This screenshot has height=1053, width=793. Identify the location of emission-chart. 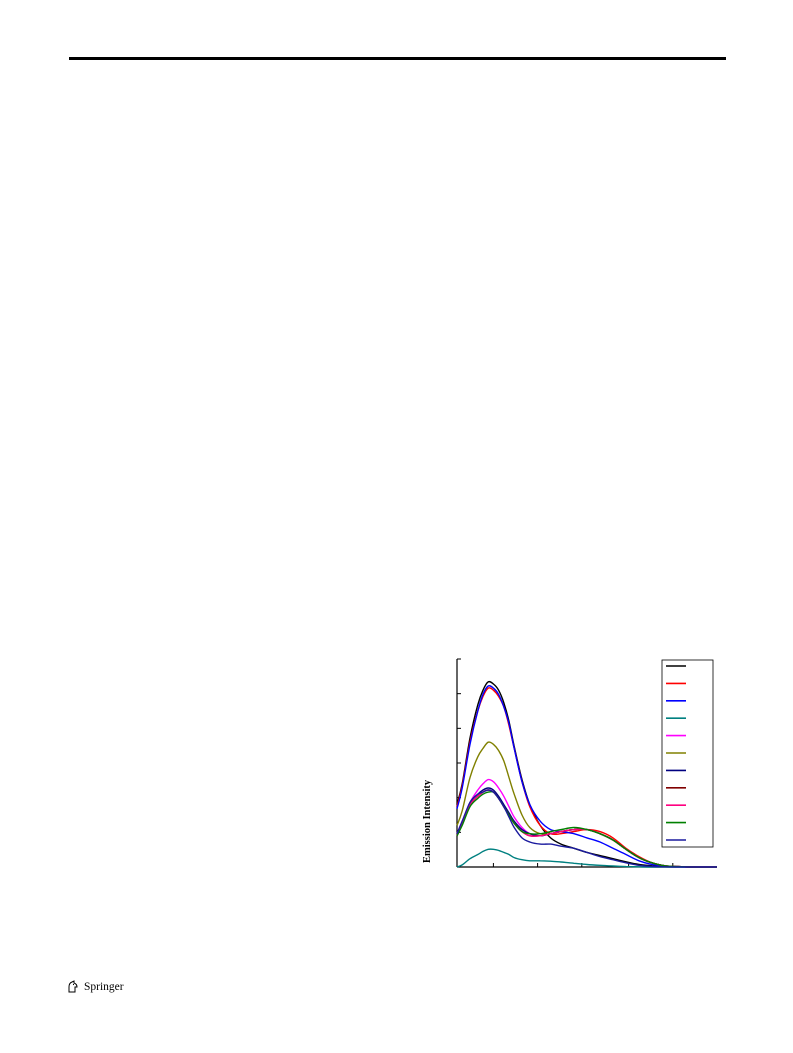
(587, 763).